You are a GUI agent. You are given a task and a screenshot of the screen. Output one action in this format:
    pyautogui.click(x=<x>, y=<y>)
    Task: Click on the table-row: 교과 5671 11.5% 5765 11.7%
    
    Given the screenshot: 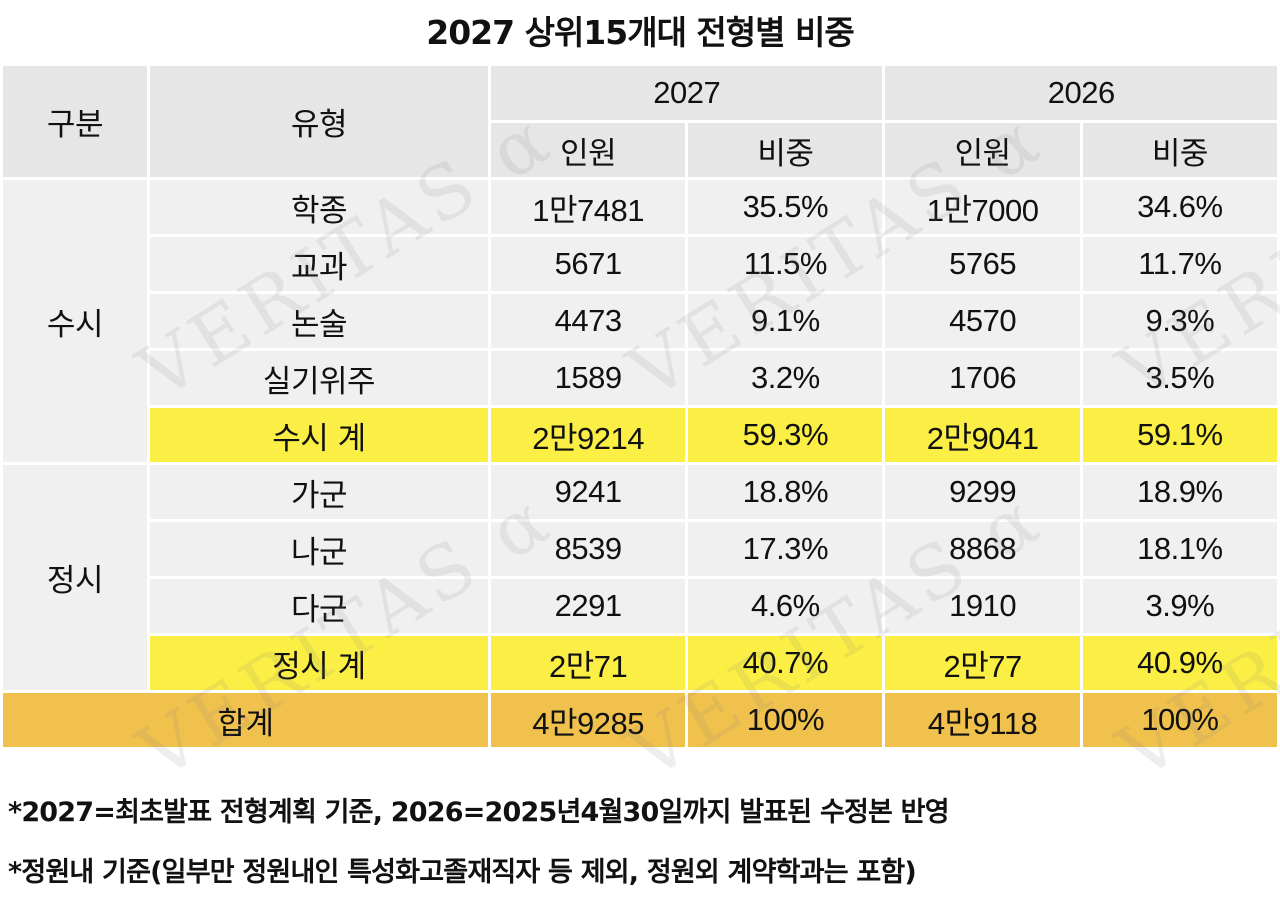 What is the action you would take?
    pyautogui.click(x=640, y=264)
    